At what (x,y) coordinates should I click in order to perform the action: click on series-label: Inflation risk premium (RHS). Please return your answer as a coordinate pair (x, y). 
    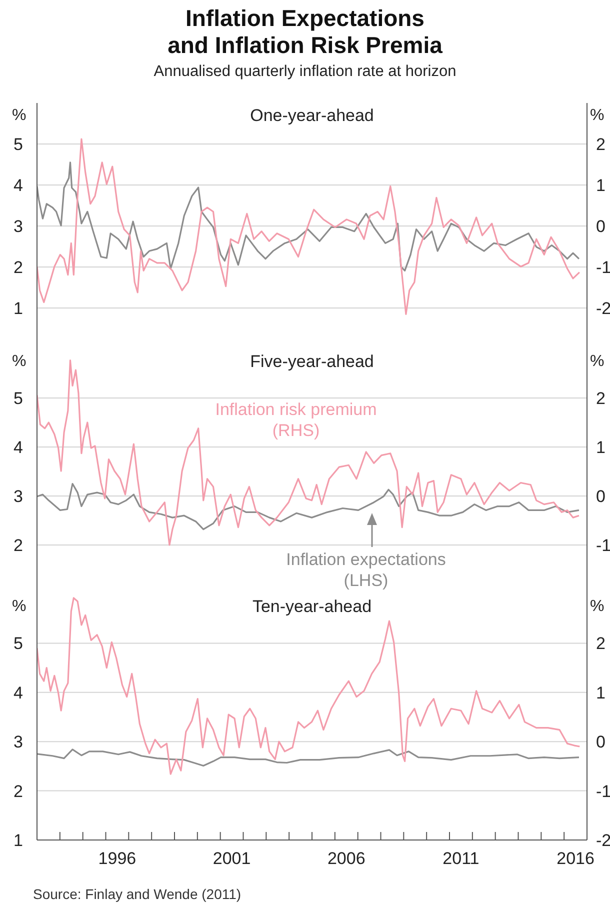
    Looking at the image, I should click on (296, 420).